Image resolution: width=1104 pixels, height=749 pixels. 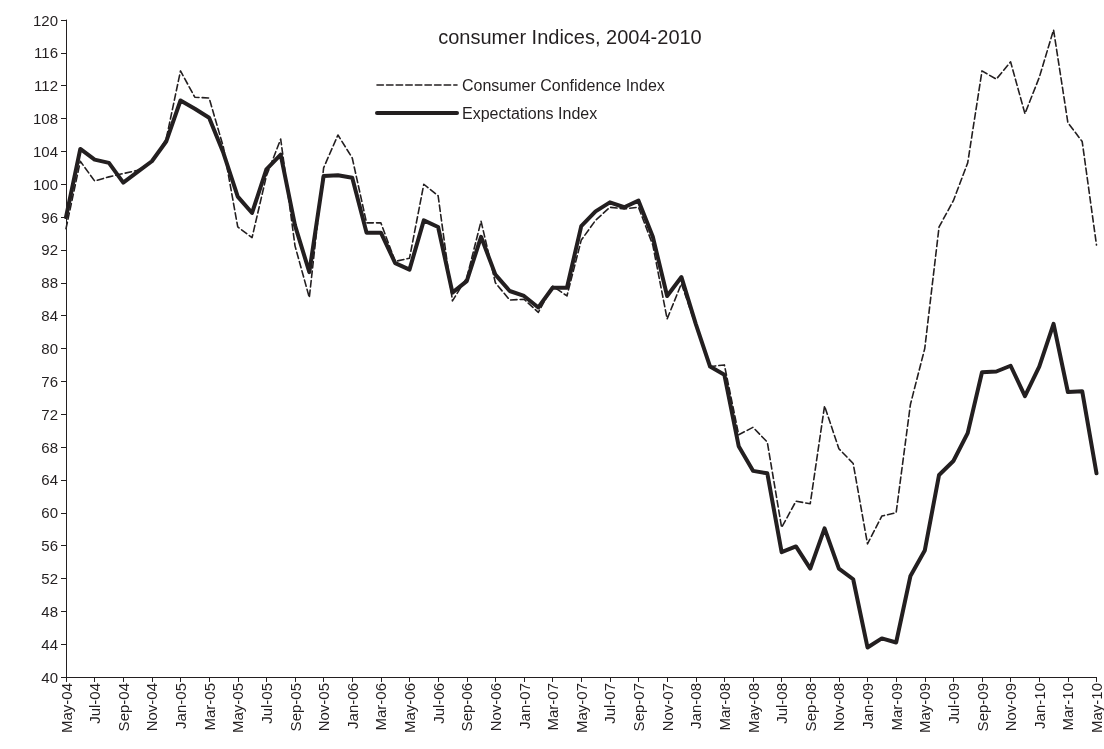 I want to click on x-tick-label: Jan-08, so click(x=696, y=706).